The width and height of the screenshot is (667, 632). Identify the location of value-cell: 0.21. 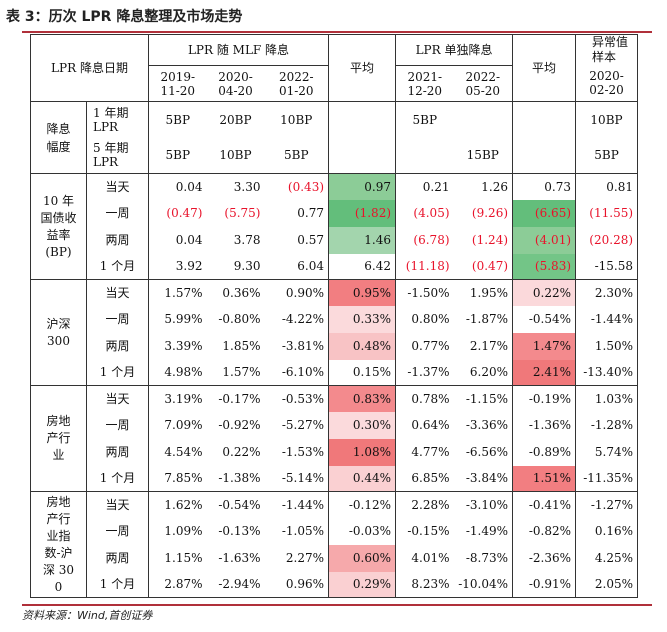
(436, 186).